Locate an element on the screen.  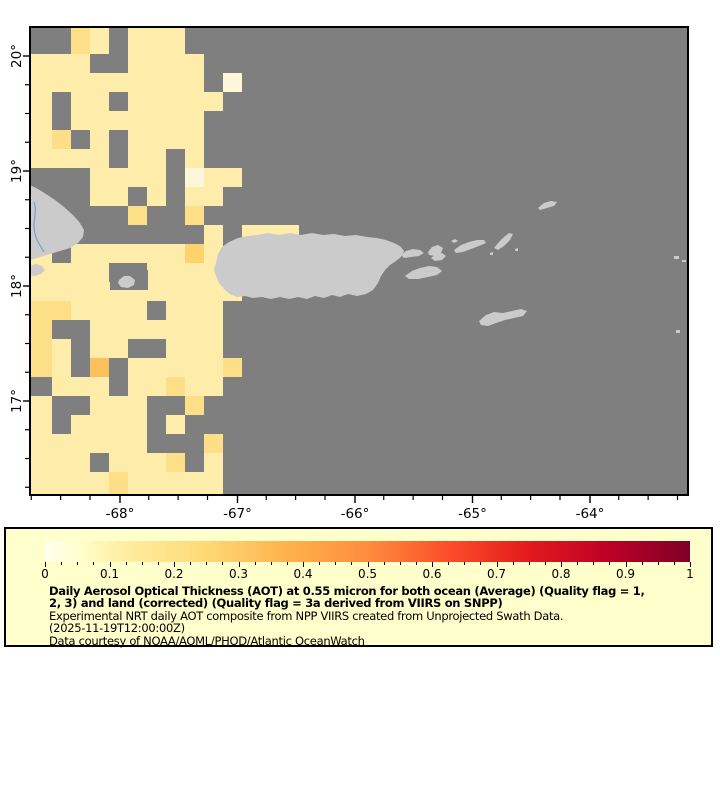
colorbar-tick-label: 0.3 is located at coordinates (238, 574).